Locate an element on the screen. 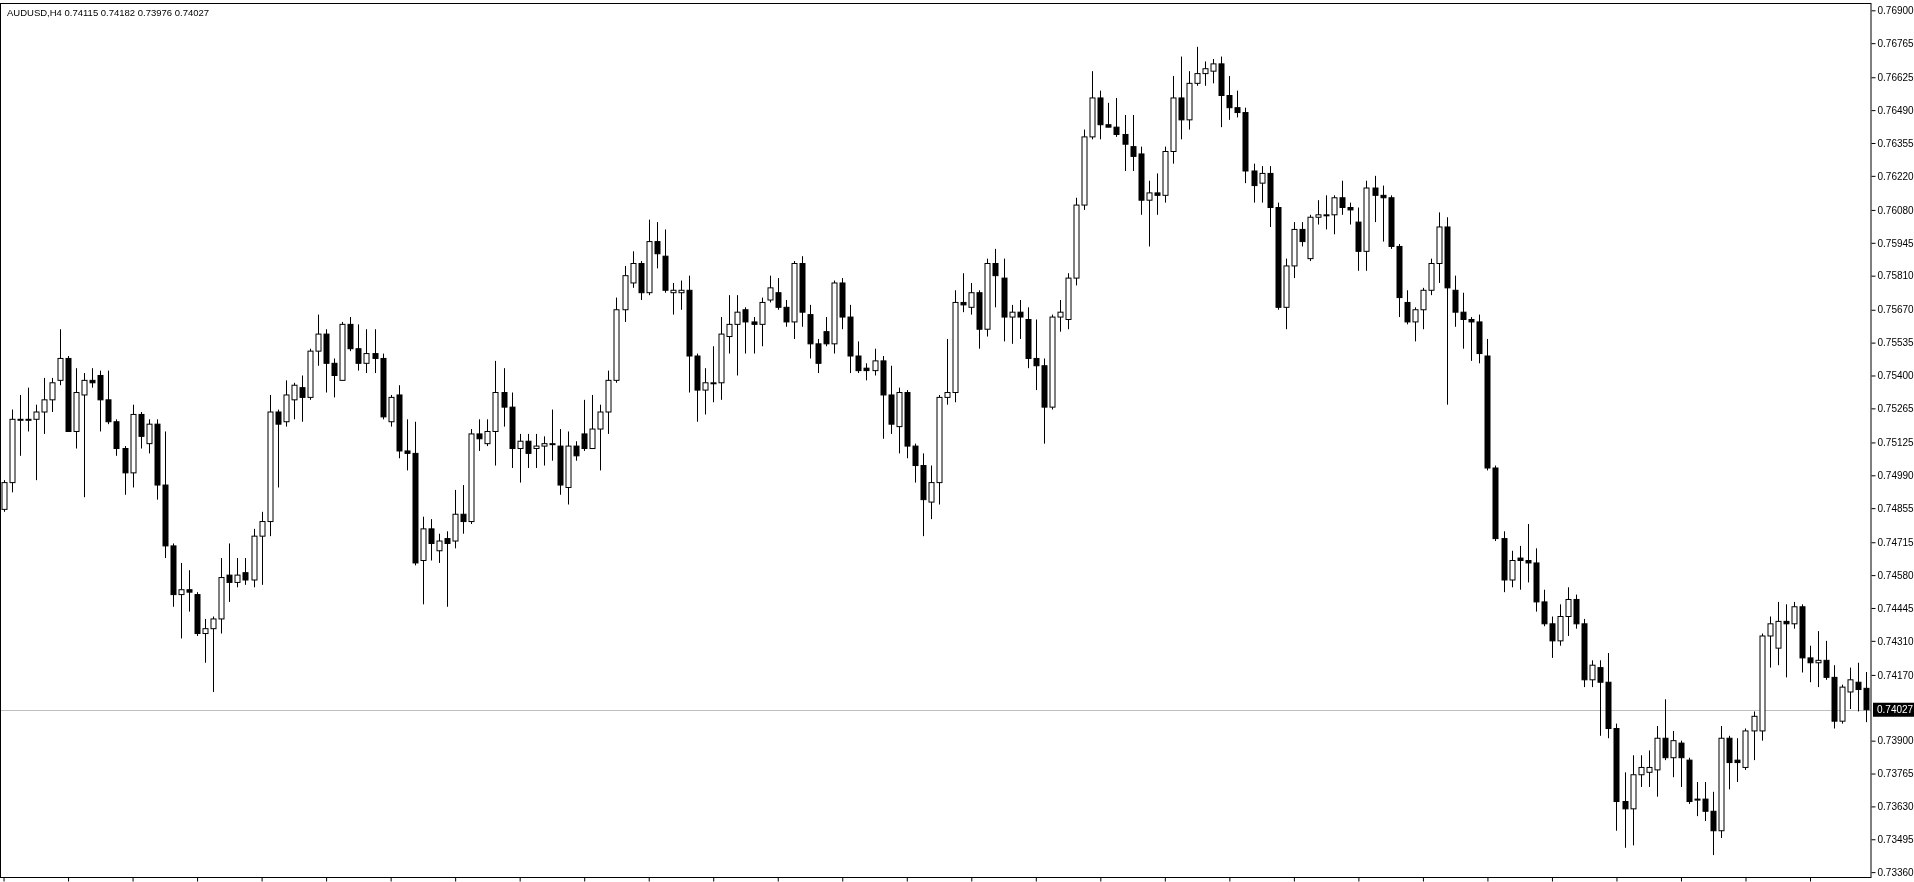 The width and height of the screenshot is (1914, 882). y-tick-label: 0.75945 is located at coordinates (1895, 243).